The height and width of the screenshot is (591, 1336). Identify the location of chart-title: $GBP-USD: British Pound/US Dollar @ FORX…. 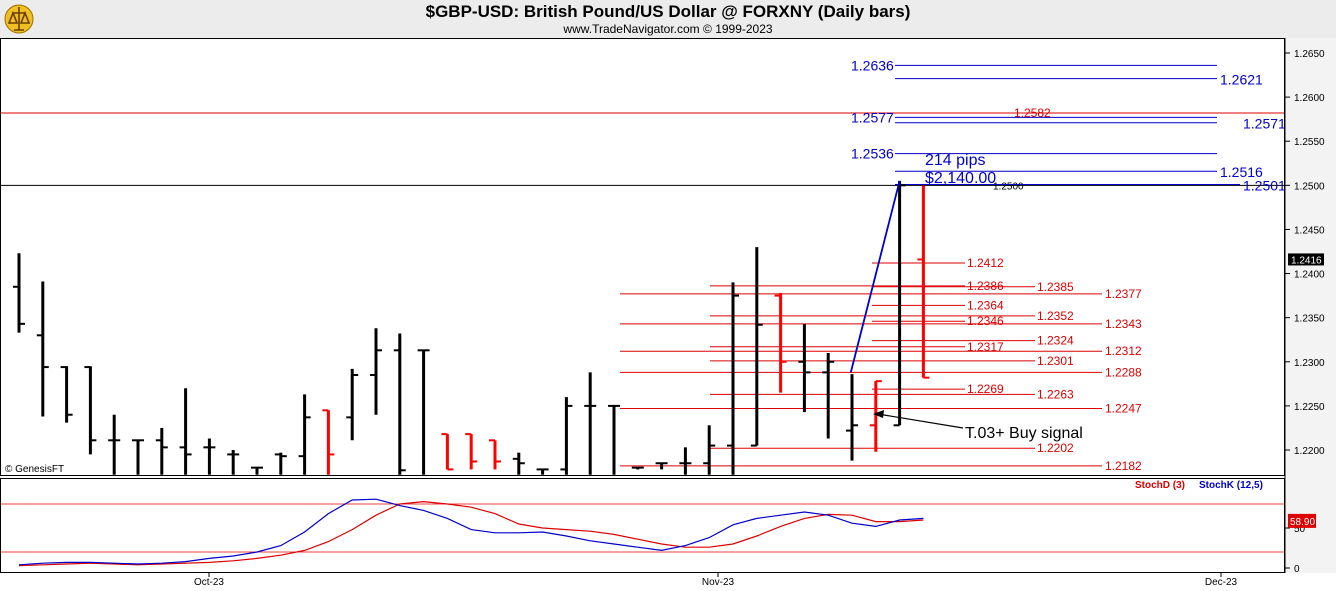
(668, 11).